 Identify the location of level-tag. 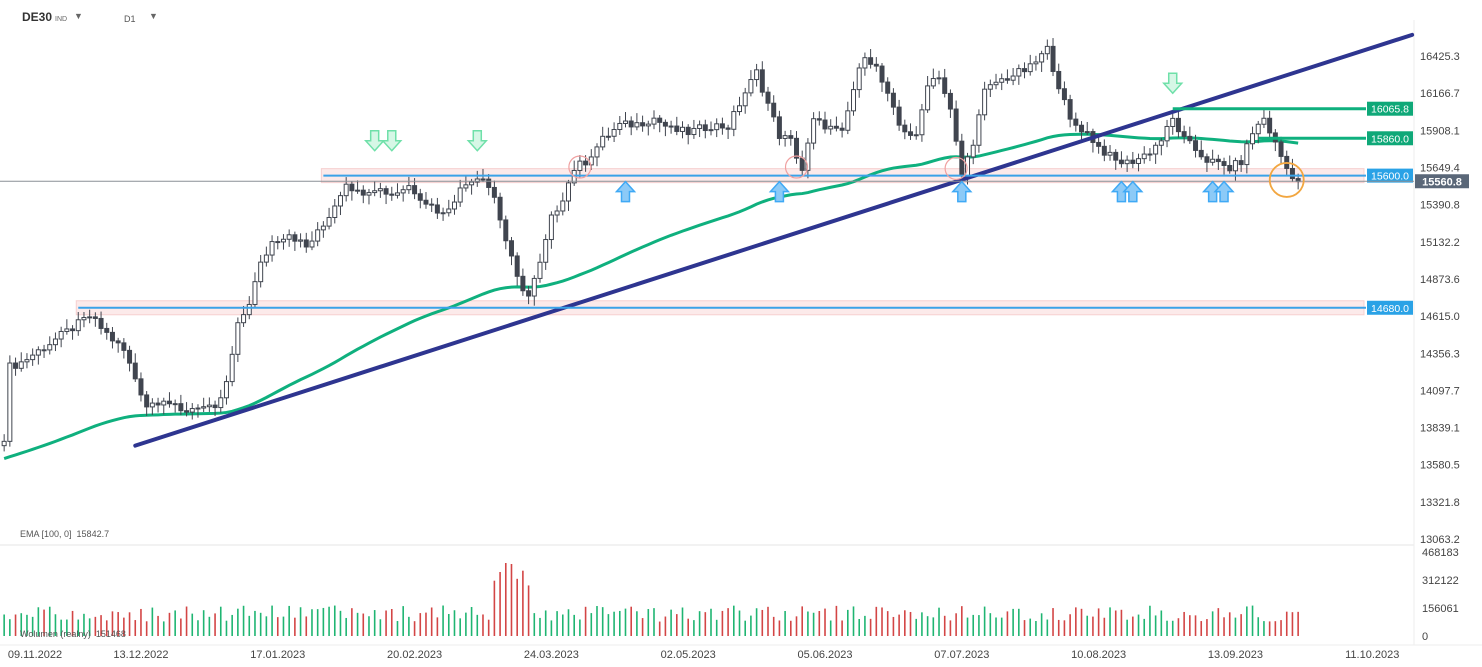
(1390, 138).